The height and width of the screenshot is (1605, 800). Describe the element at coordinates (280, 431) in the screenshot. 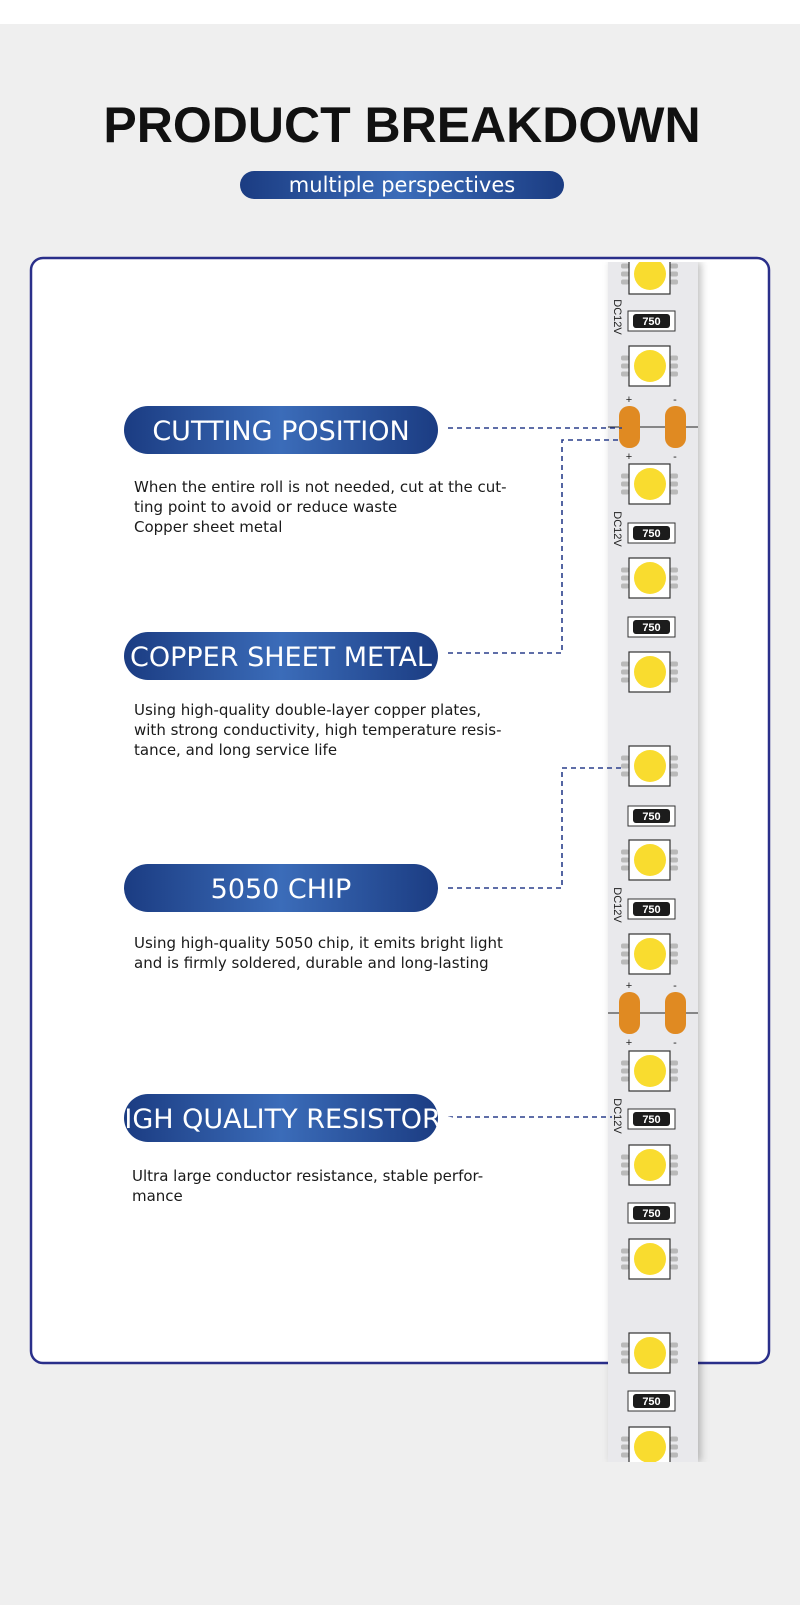

I see `feature-label: CUTTING POSITION` at that location.